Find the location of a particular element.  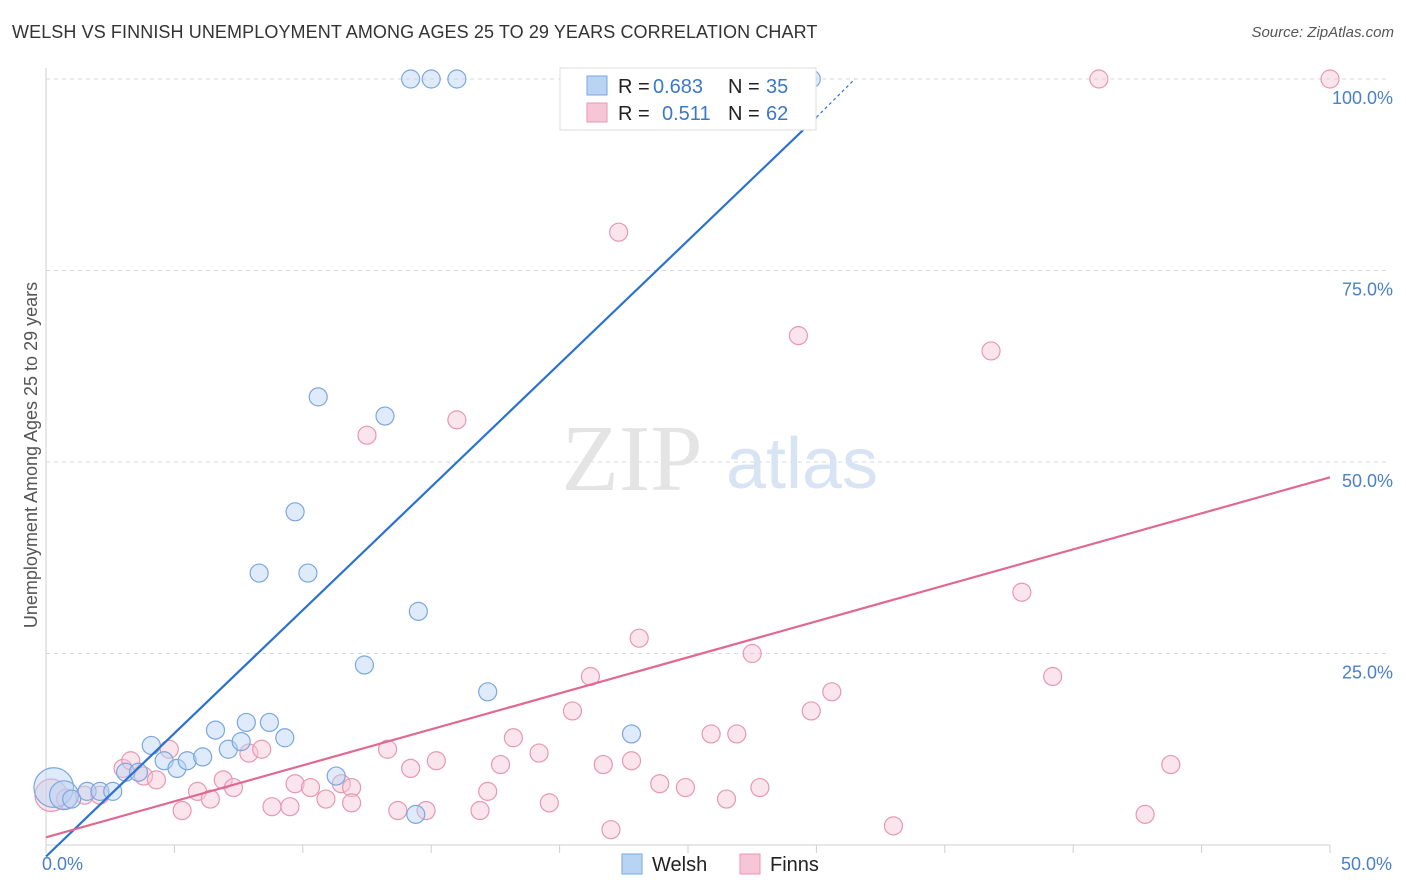

welsh-n-label: N = is located at coordinates (744, 87).